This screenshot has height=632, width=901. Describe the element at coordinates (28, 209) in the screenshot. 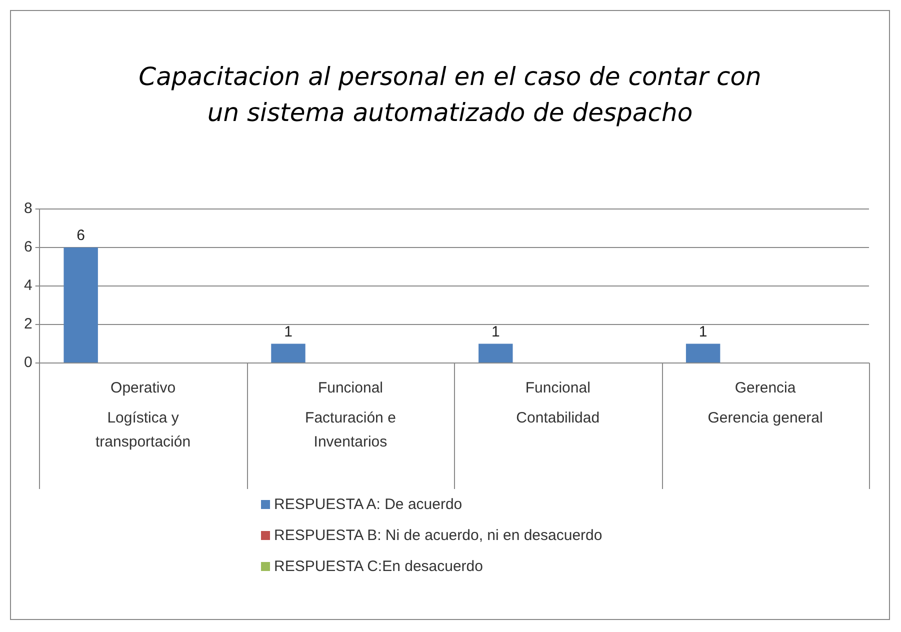

I see `y-tick-label: 8` at that location.